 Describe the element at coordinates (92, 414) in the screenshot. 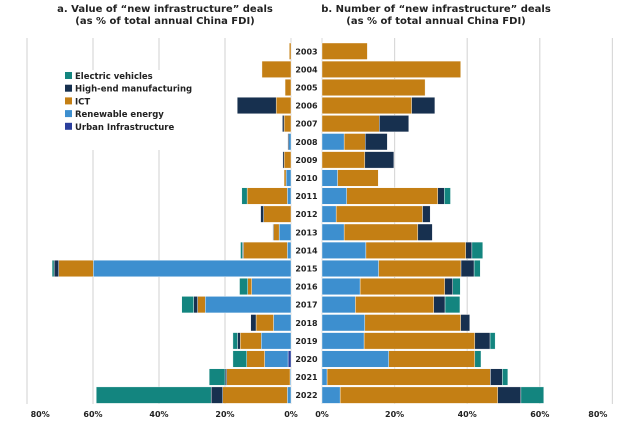

I see `left-x-tick-label: 60%` at that location.